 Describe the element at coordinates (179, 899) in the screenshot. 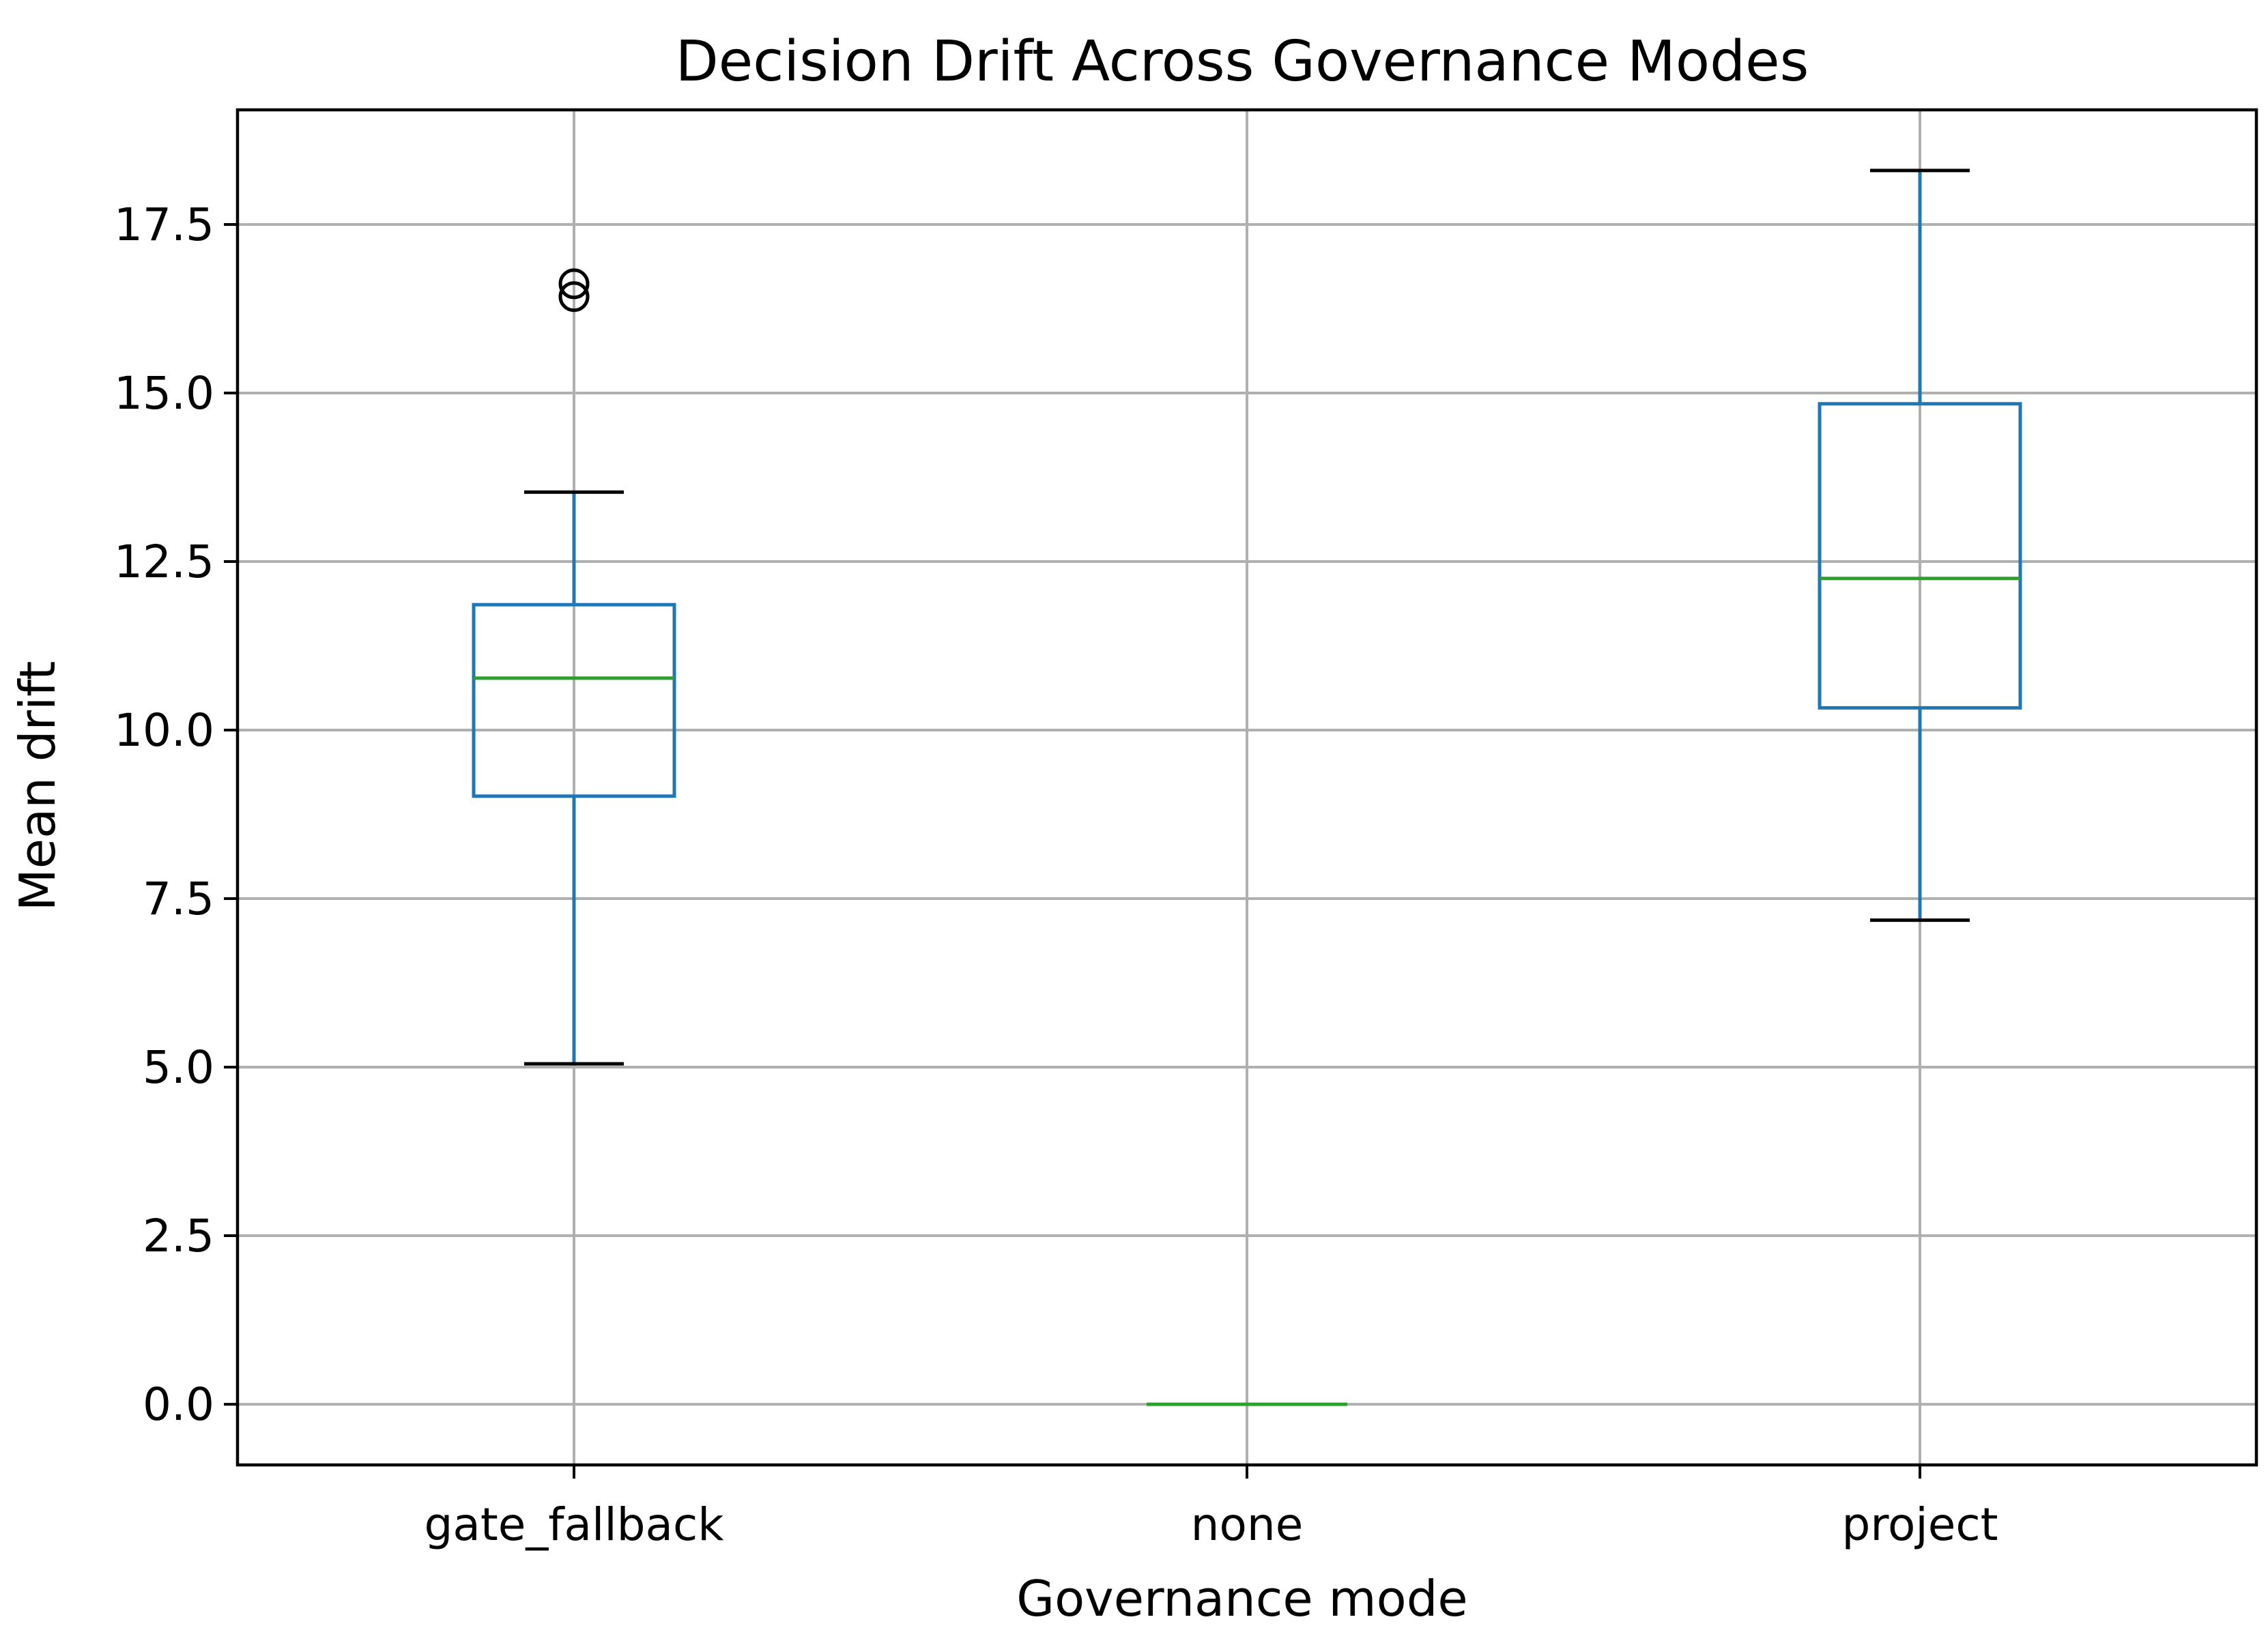

I see `y-tick-label: 7.5` at that location.